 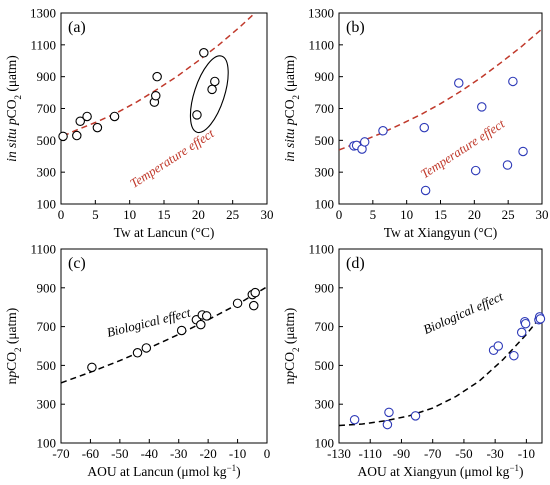 I want to click on y-axis-label: in situ pCO2 (μatm), so click(x=291, y=108).